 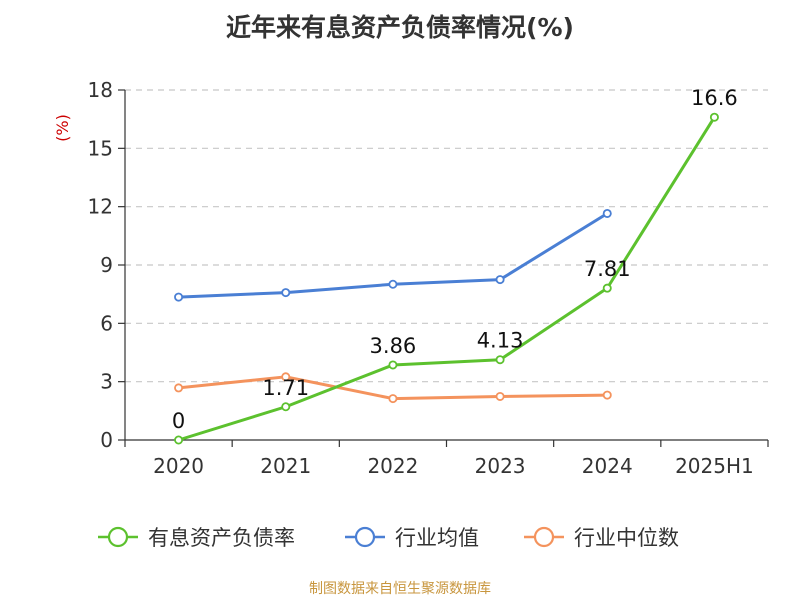 I want to click on x-tick-label: 2023, so click(x=500, y=466).